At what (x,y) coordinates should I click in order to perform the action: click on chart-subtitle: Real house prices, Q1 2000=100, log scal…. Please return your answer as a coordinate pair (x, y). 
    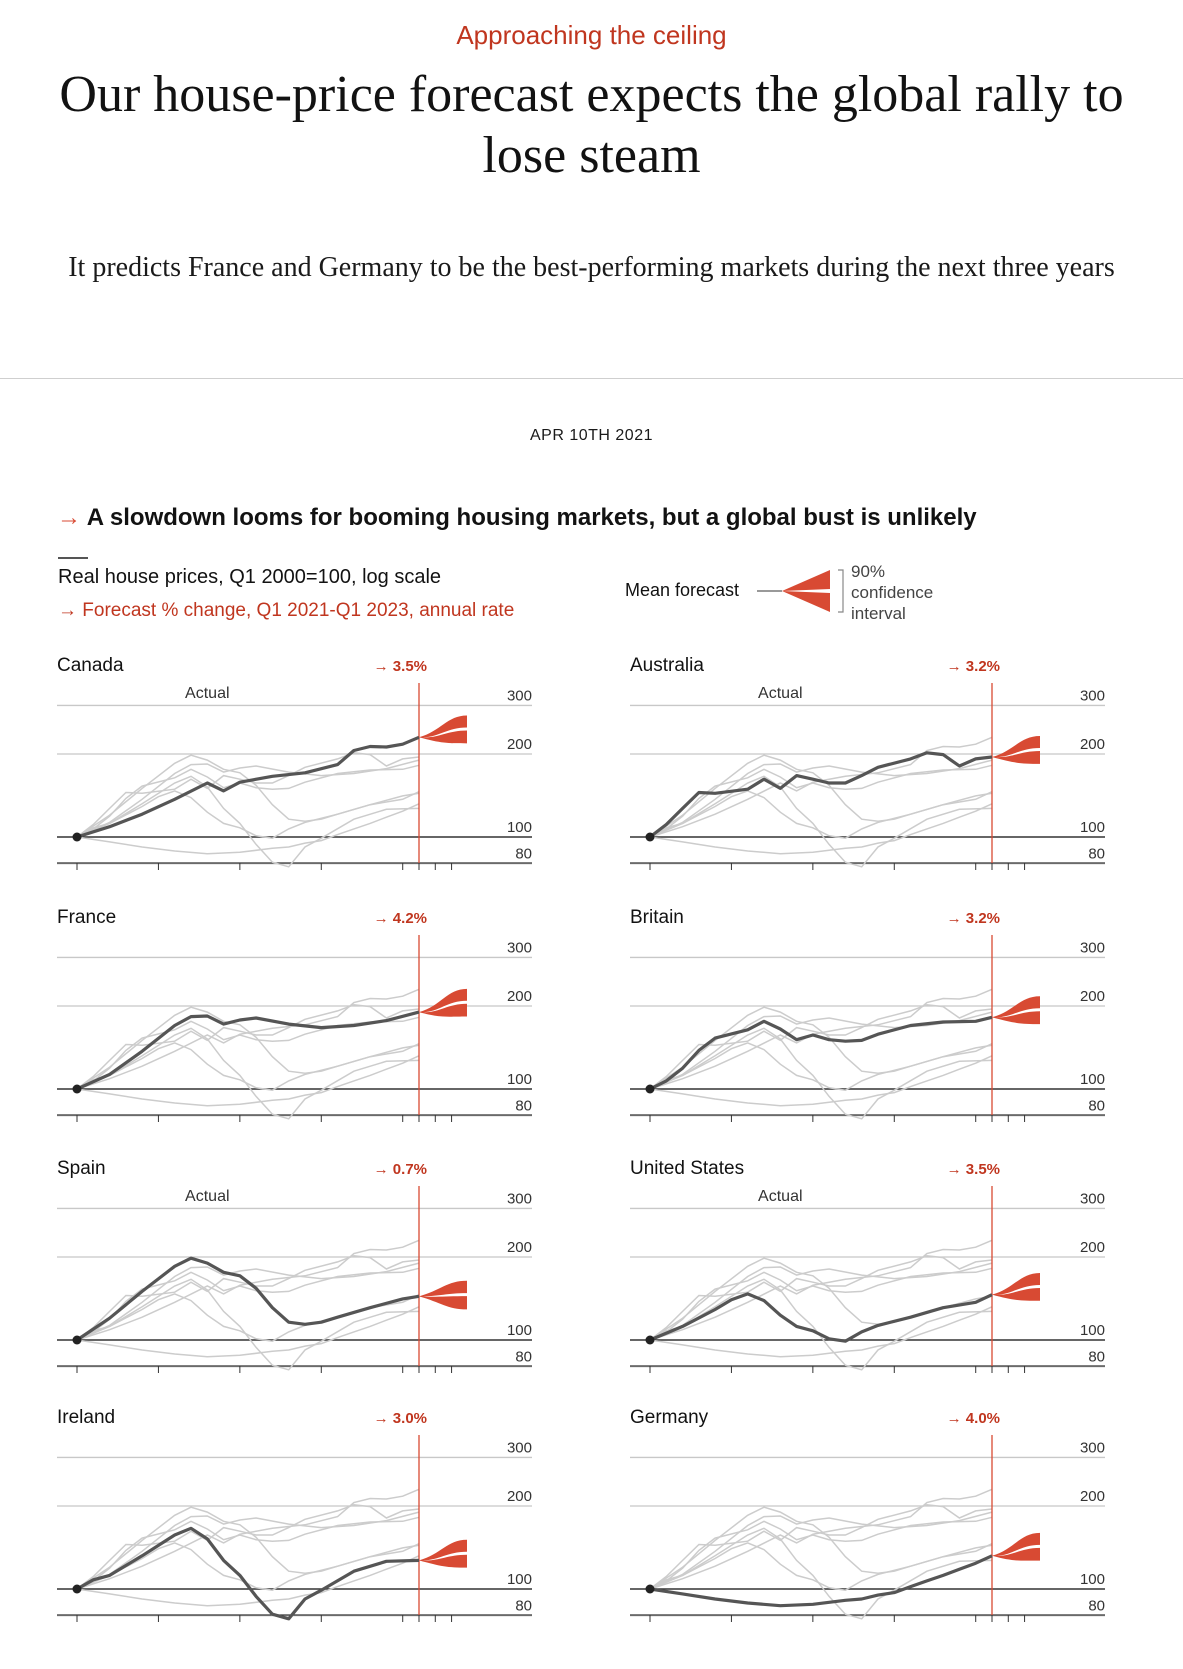
    Looking at the image, I should click on (250, 577).